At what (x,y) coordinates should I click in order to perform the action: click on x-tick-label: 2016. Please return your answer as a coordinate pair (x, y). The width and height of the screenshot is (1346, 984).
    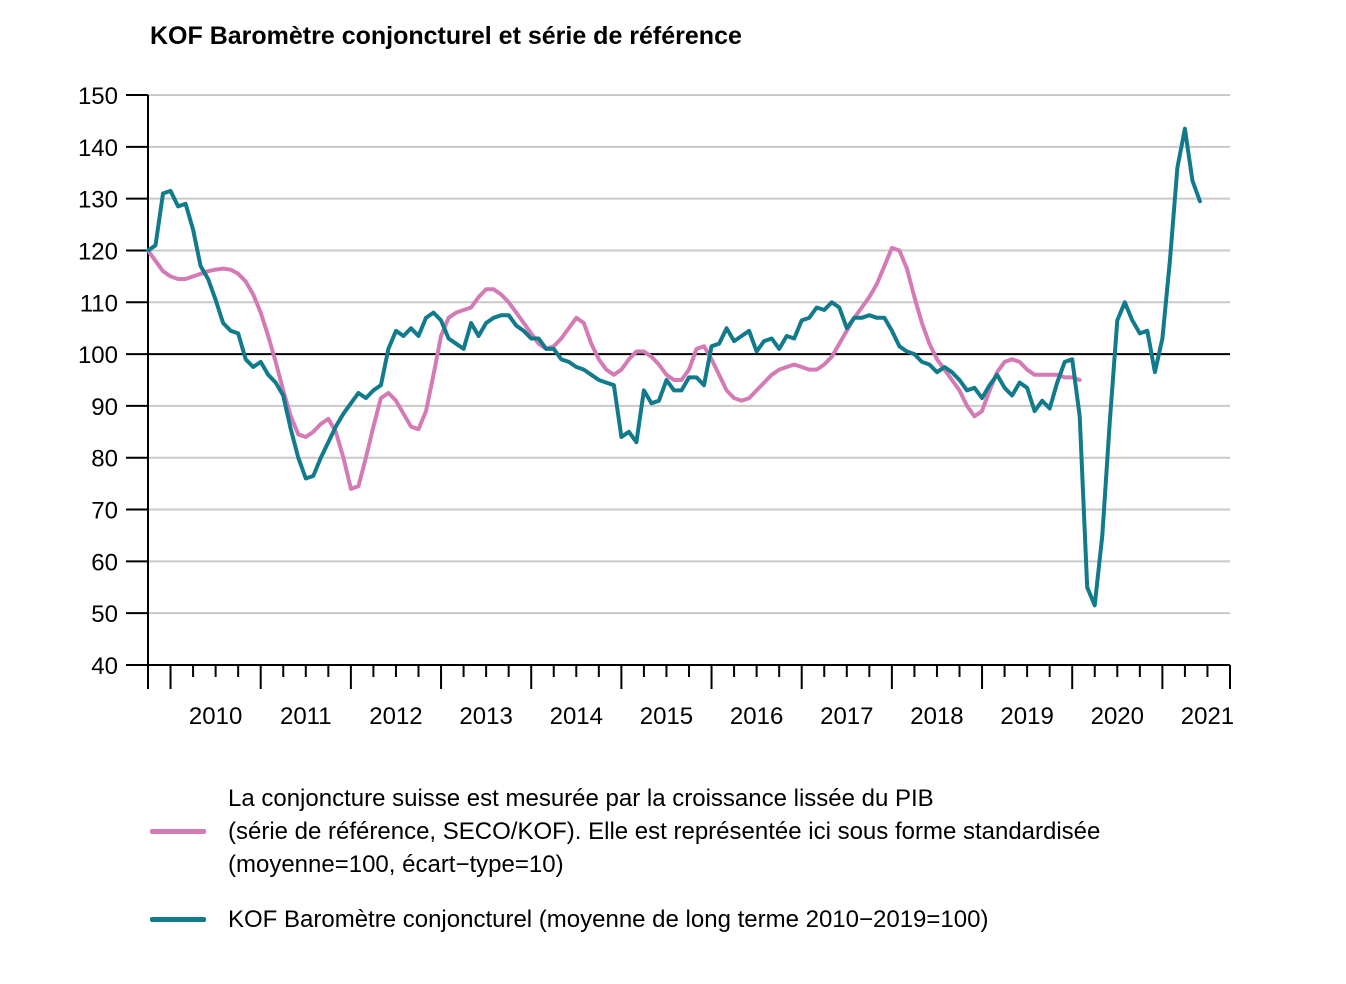
    Looking at the image, I should click on (756, 716).